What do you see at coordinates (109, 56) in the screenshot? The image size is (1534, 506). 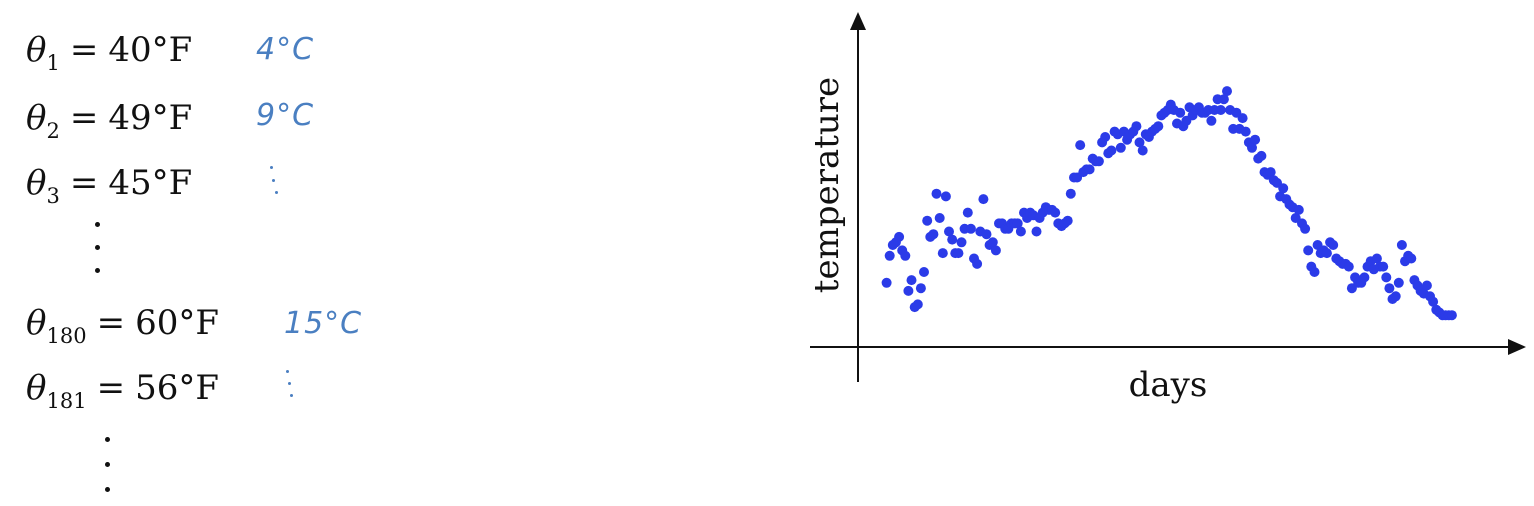 I see `equation-theta-1: θ1 = 40°F` at bounding box center [109, 56].